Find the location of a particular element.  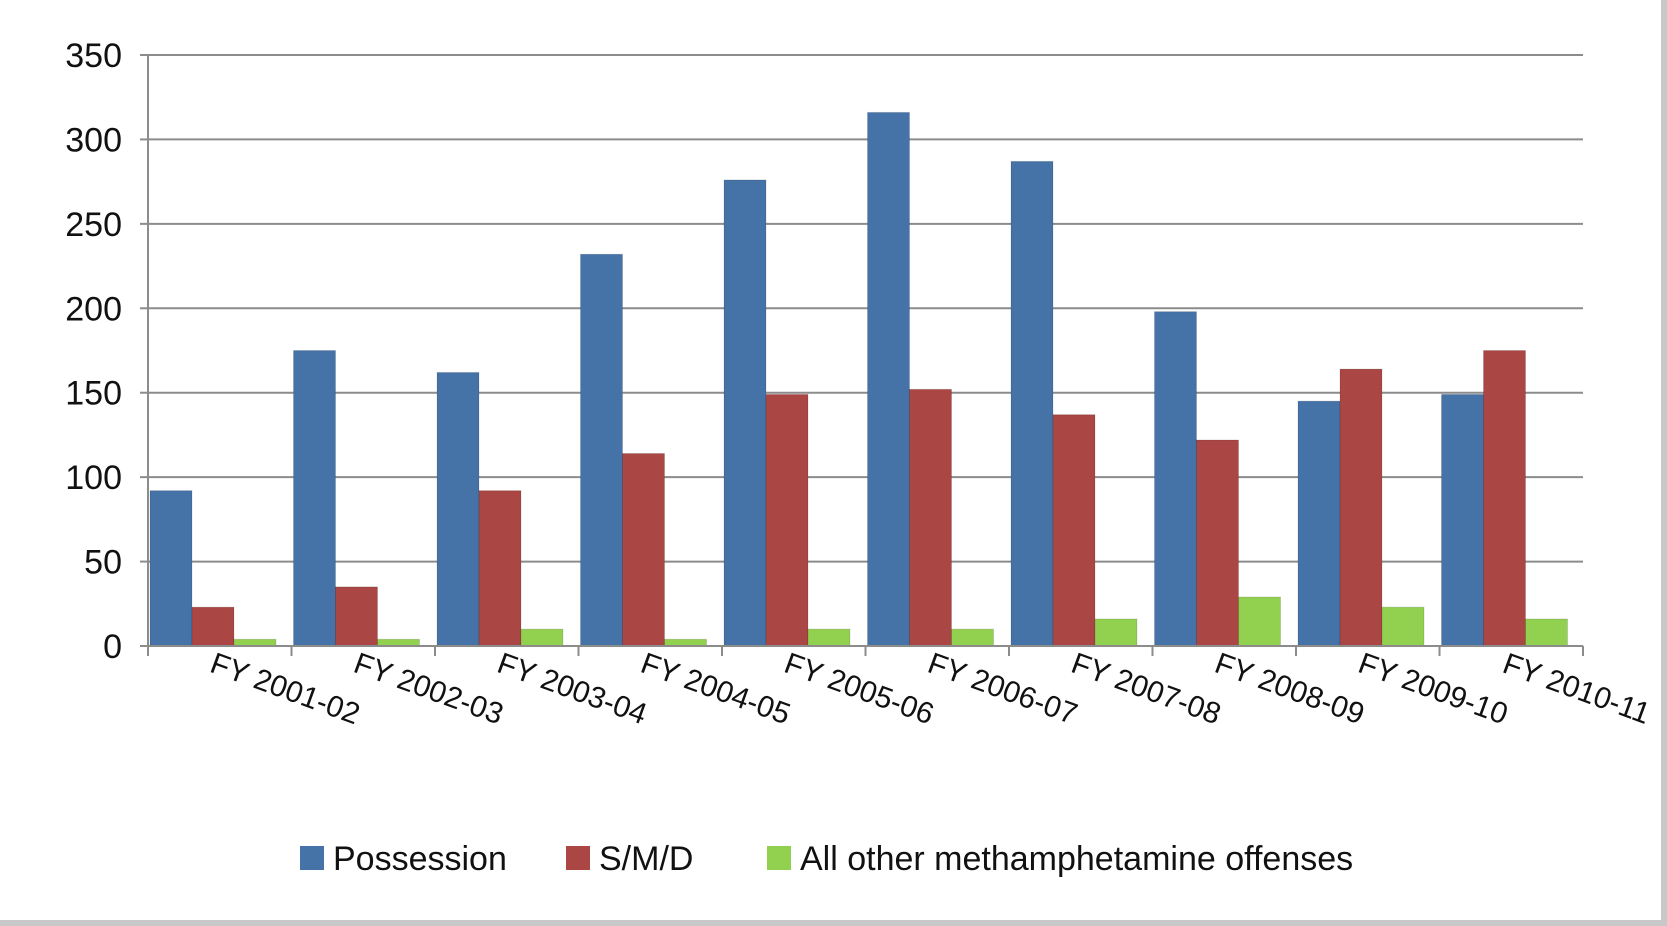

x-category-label: FY 2001-02 is located at coordinates (285, 689).